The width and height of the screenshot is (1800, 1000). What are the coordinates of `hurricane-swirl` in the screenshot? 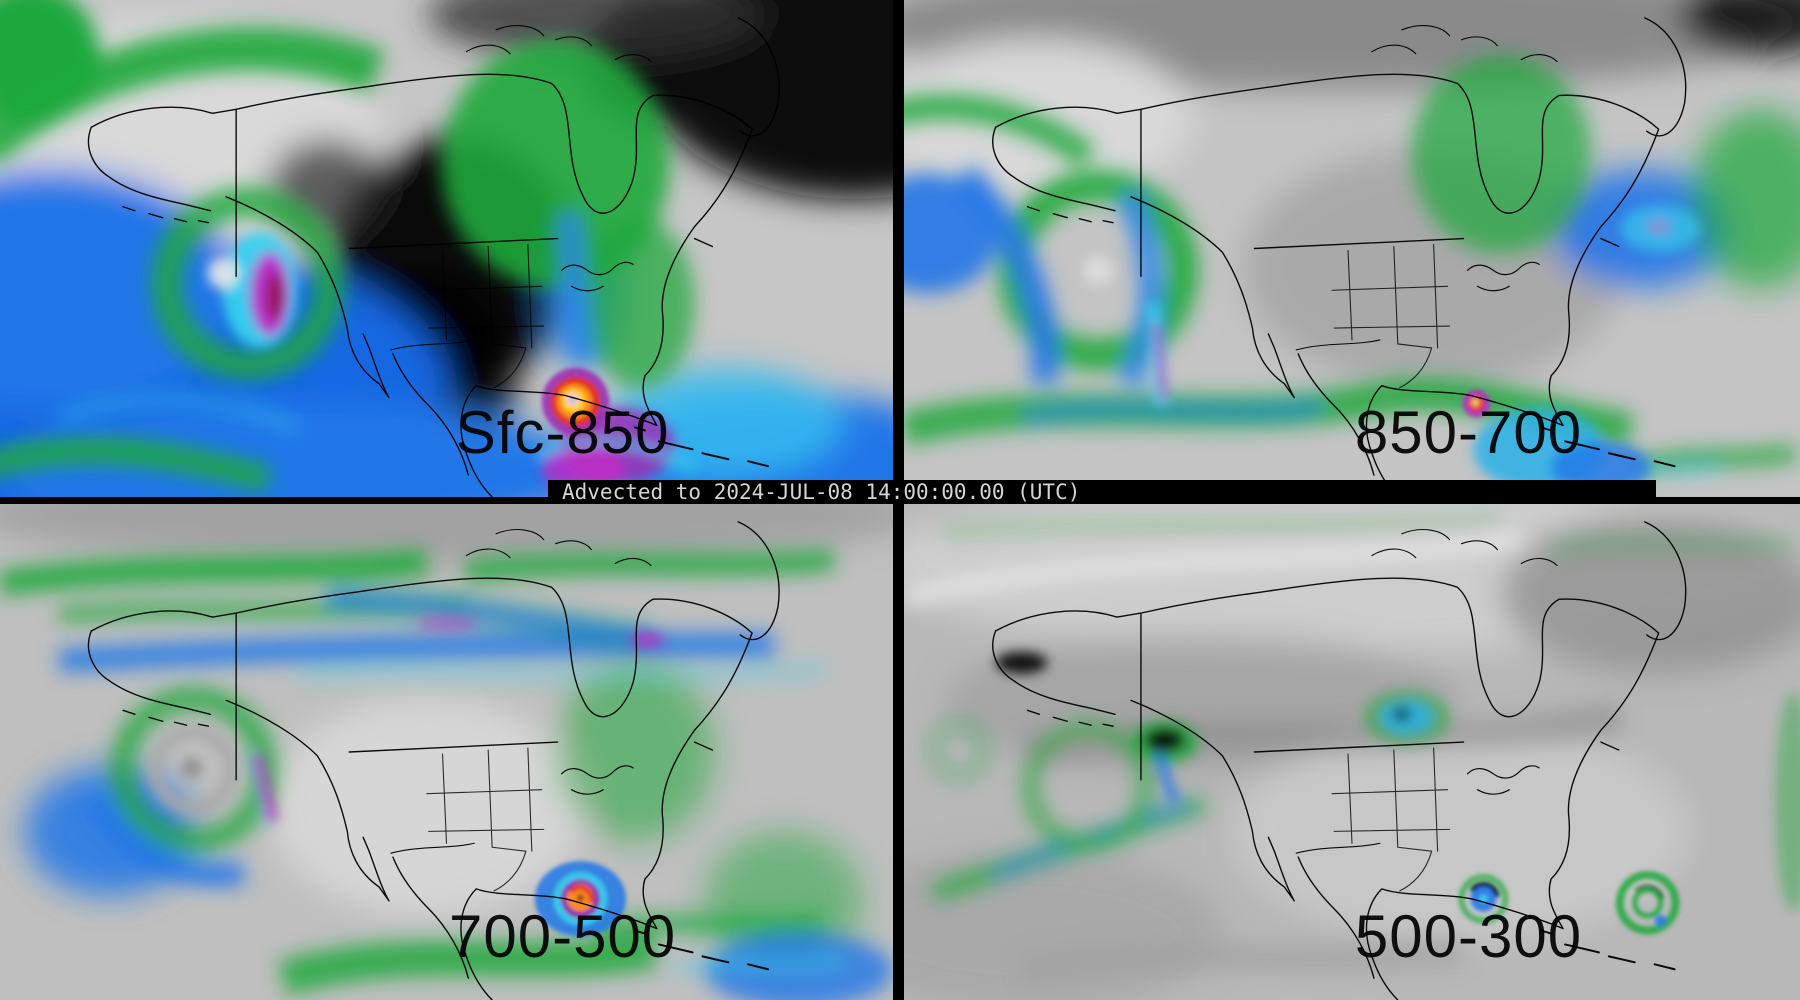 It's located at (580, 899).